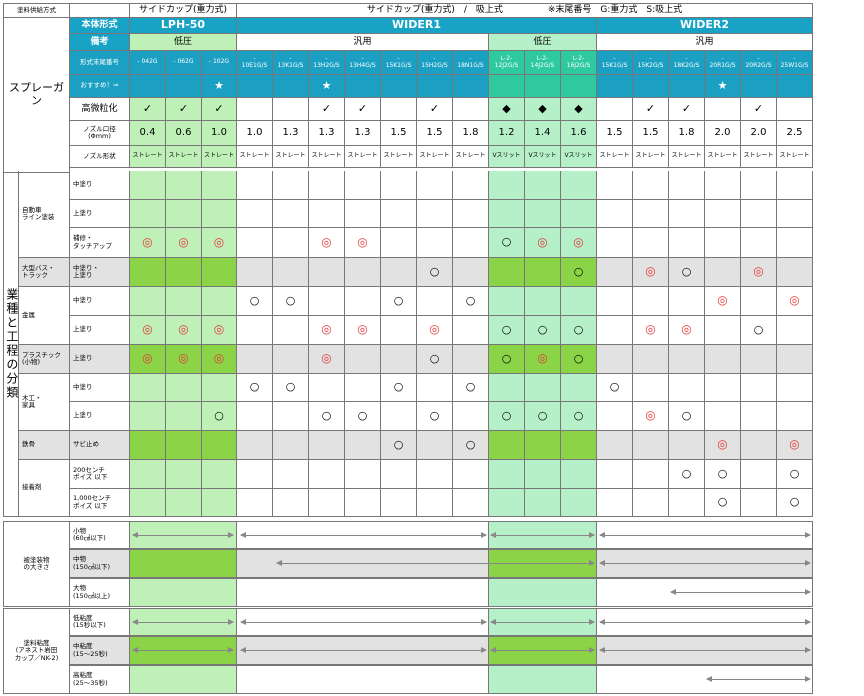 This screenshot has width=864, height=696. What do you see at coordinates (11, 343) in the screenshot?
I see `industry-label-text: 業種と工程の分類` at bounding box center [11, 343].